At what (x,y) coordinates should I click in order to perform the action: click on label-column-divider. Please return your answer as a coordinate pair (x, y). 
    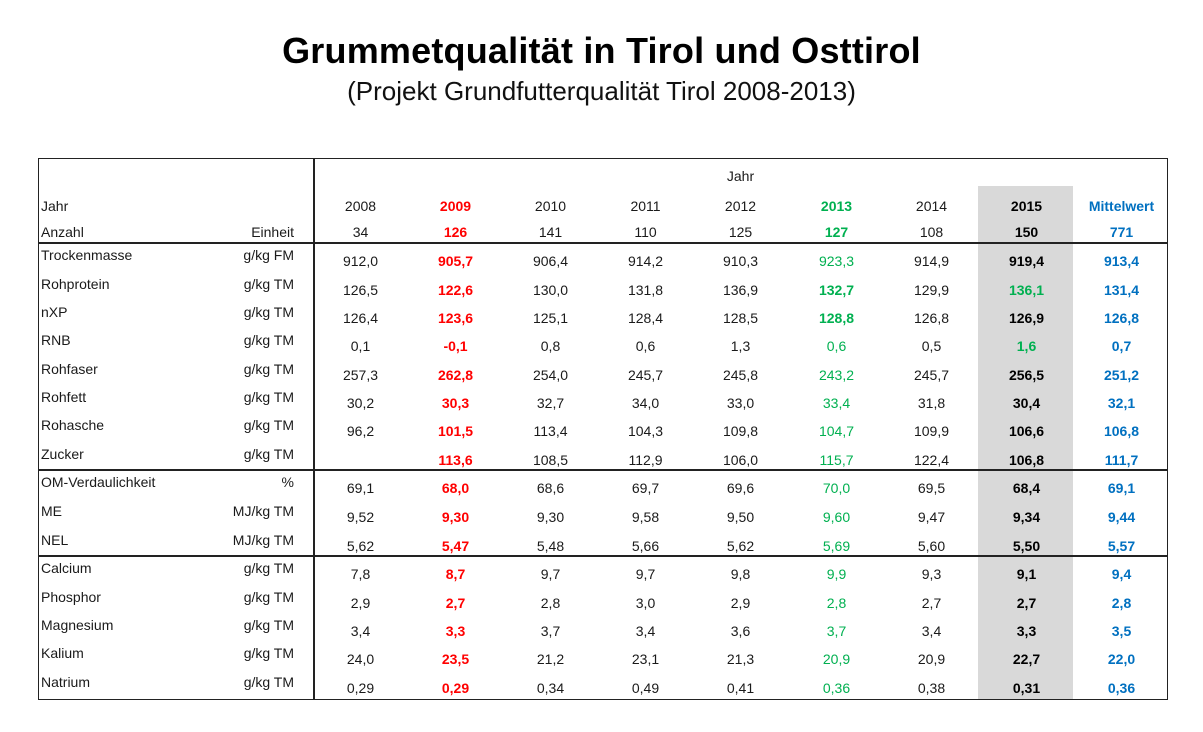
    Looking at the image, I should click on (314, 429).